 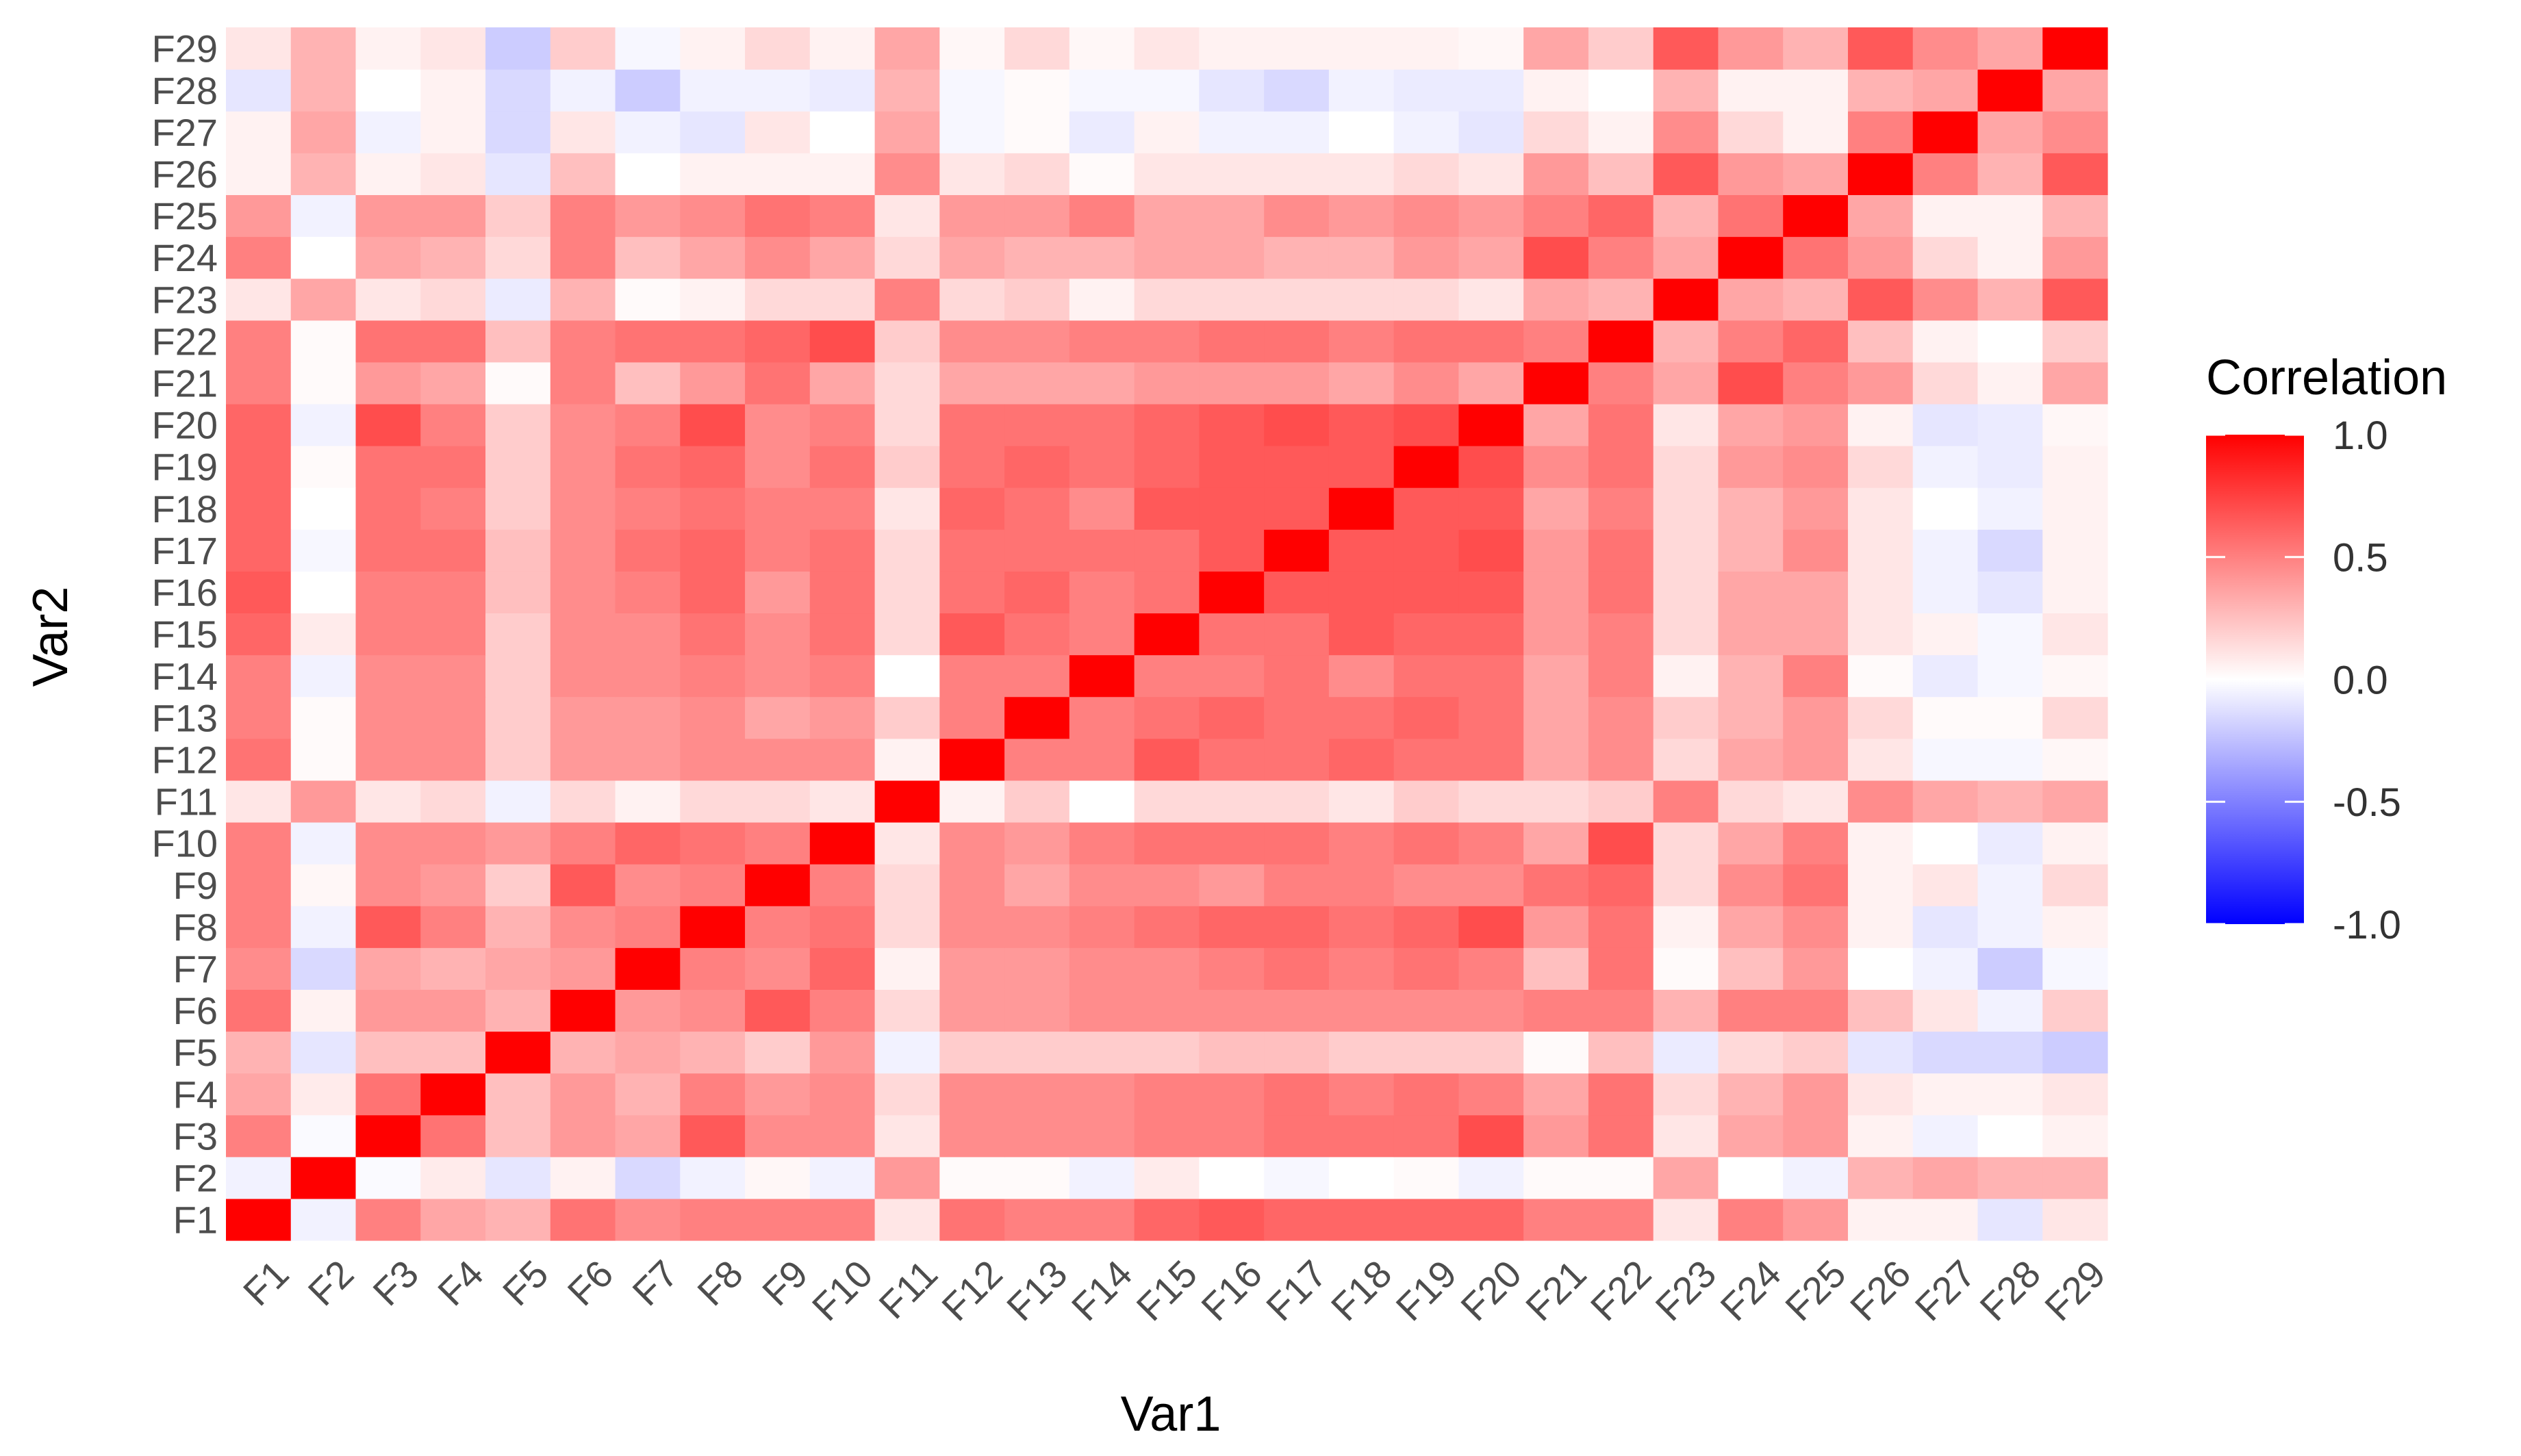 What do you see at coordinates (842, 1219) in the screenshot?
I see `heatmap-cell-F10-F1` at bounding box center [842, 1219].